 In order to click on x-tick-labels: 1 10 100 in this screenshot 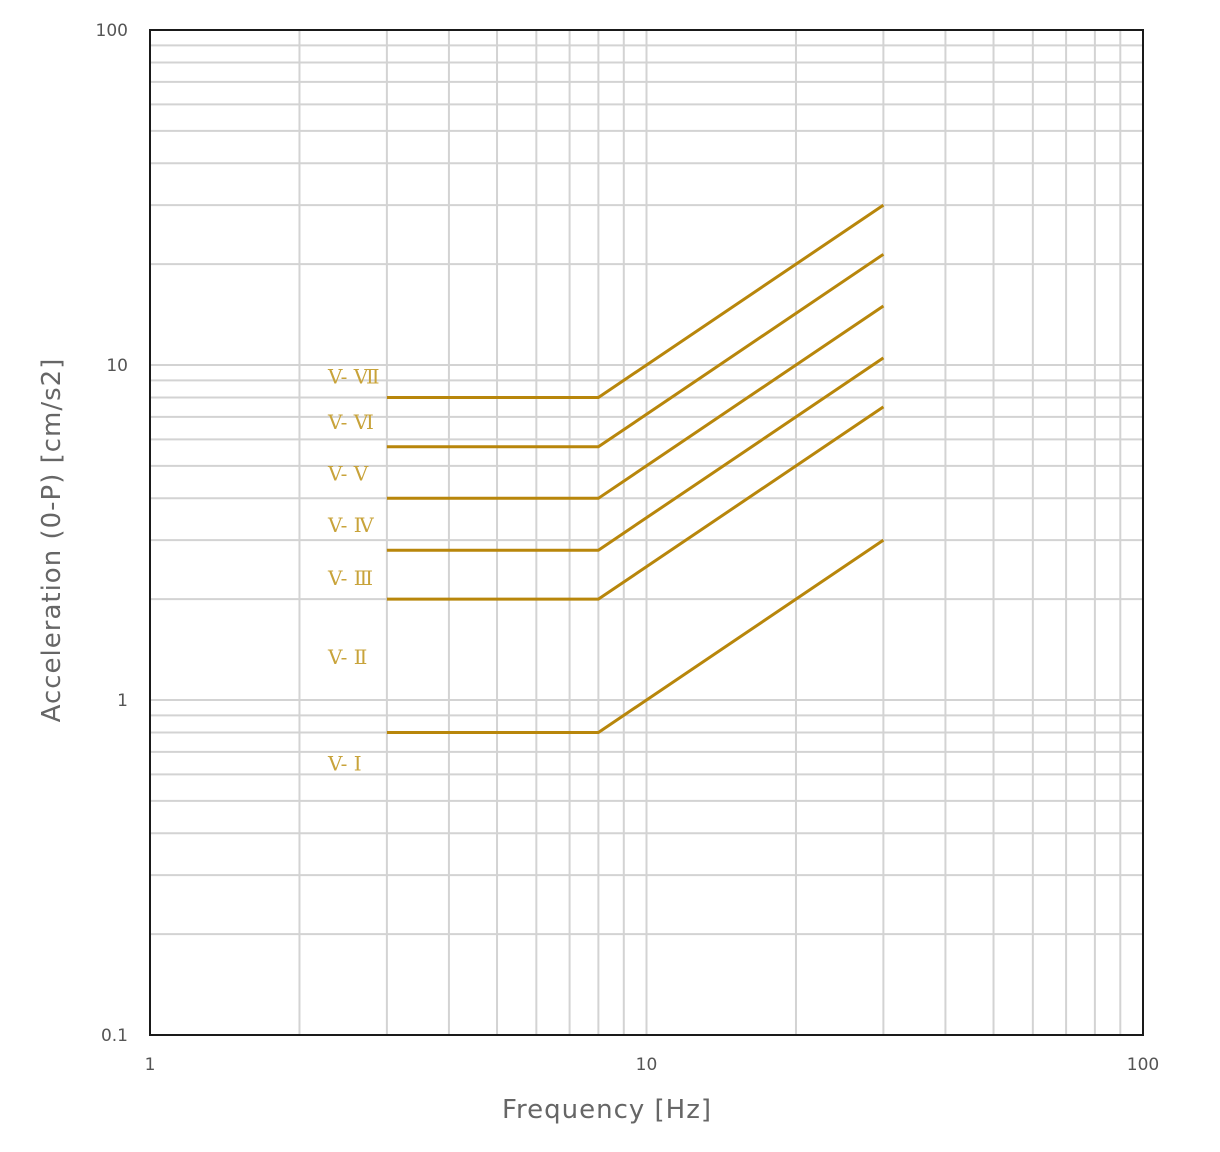, I will do `click(652, 1065)`.